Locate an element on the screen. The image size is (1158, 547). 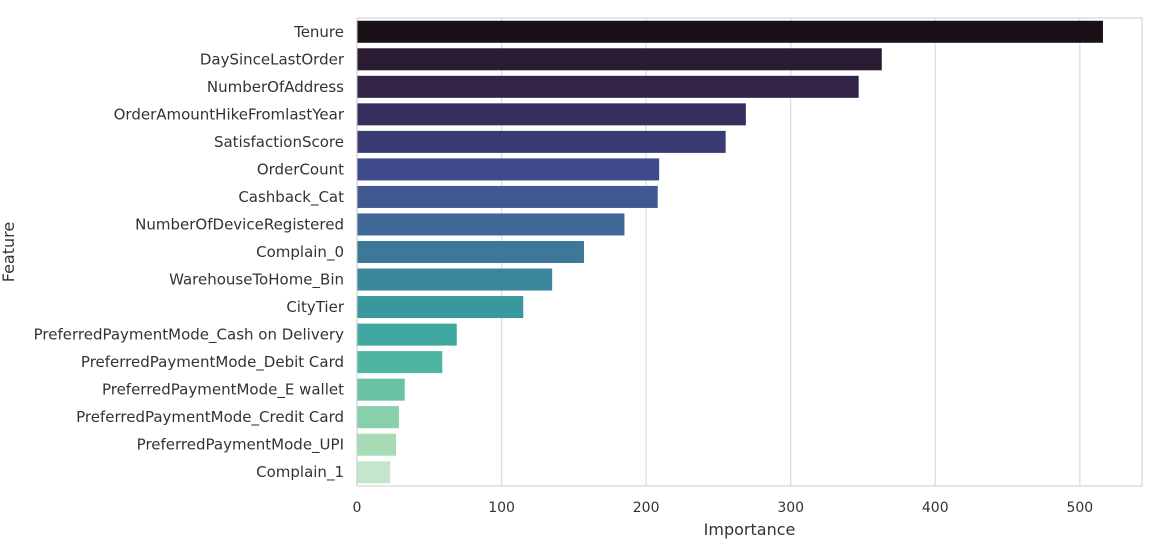
category-label: Complain_0 is located at coordinates (300, 252).